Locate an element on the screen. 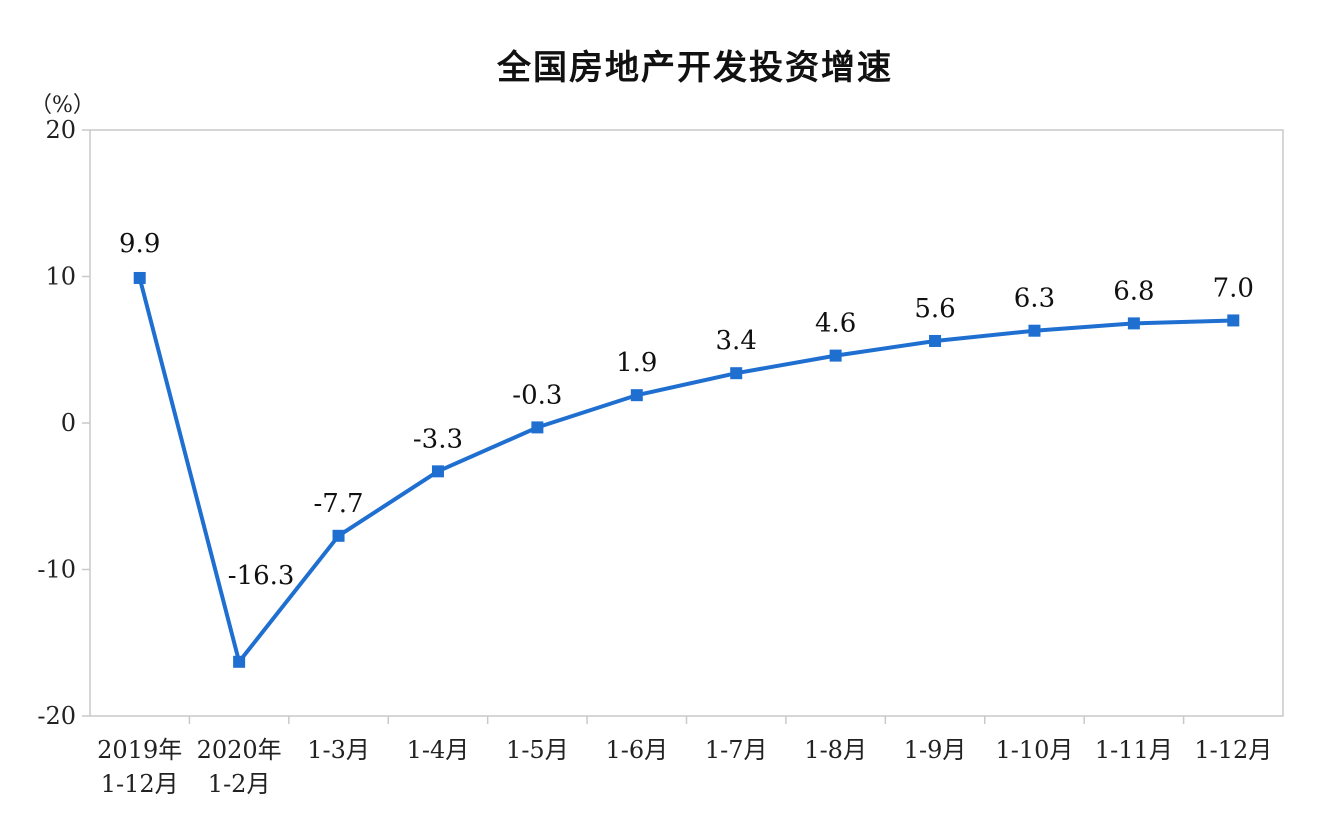 Image resolution: width=1318 pixels, height=830 pixels. x-axis-ticks is located at coordinates (686, 720).